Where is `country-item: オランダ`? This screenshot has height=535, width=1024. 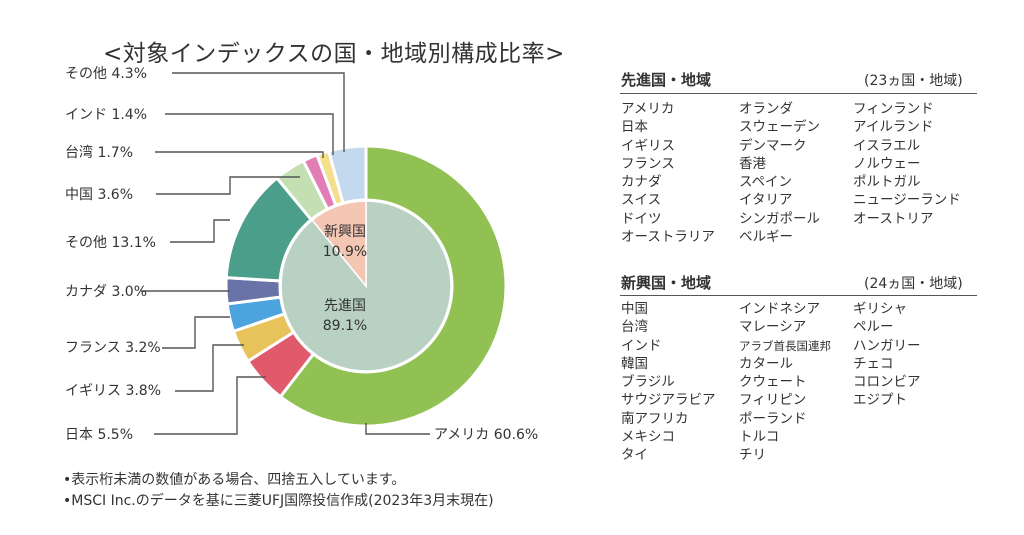 country-item: オランダ is located at coordinates (766, 109).